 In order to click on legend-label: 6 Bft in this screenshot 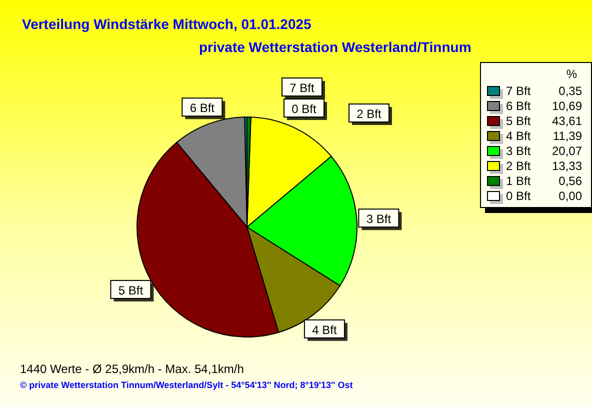, I will do `click(519, 105)`.